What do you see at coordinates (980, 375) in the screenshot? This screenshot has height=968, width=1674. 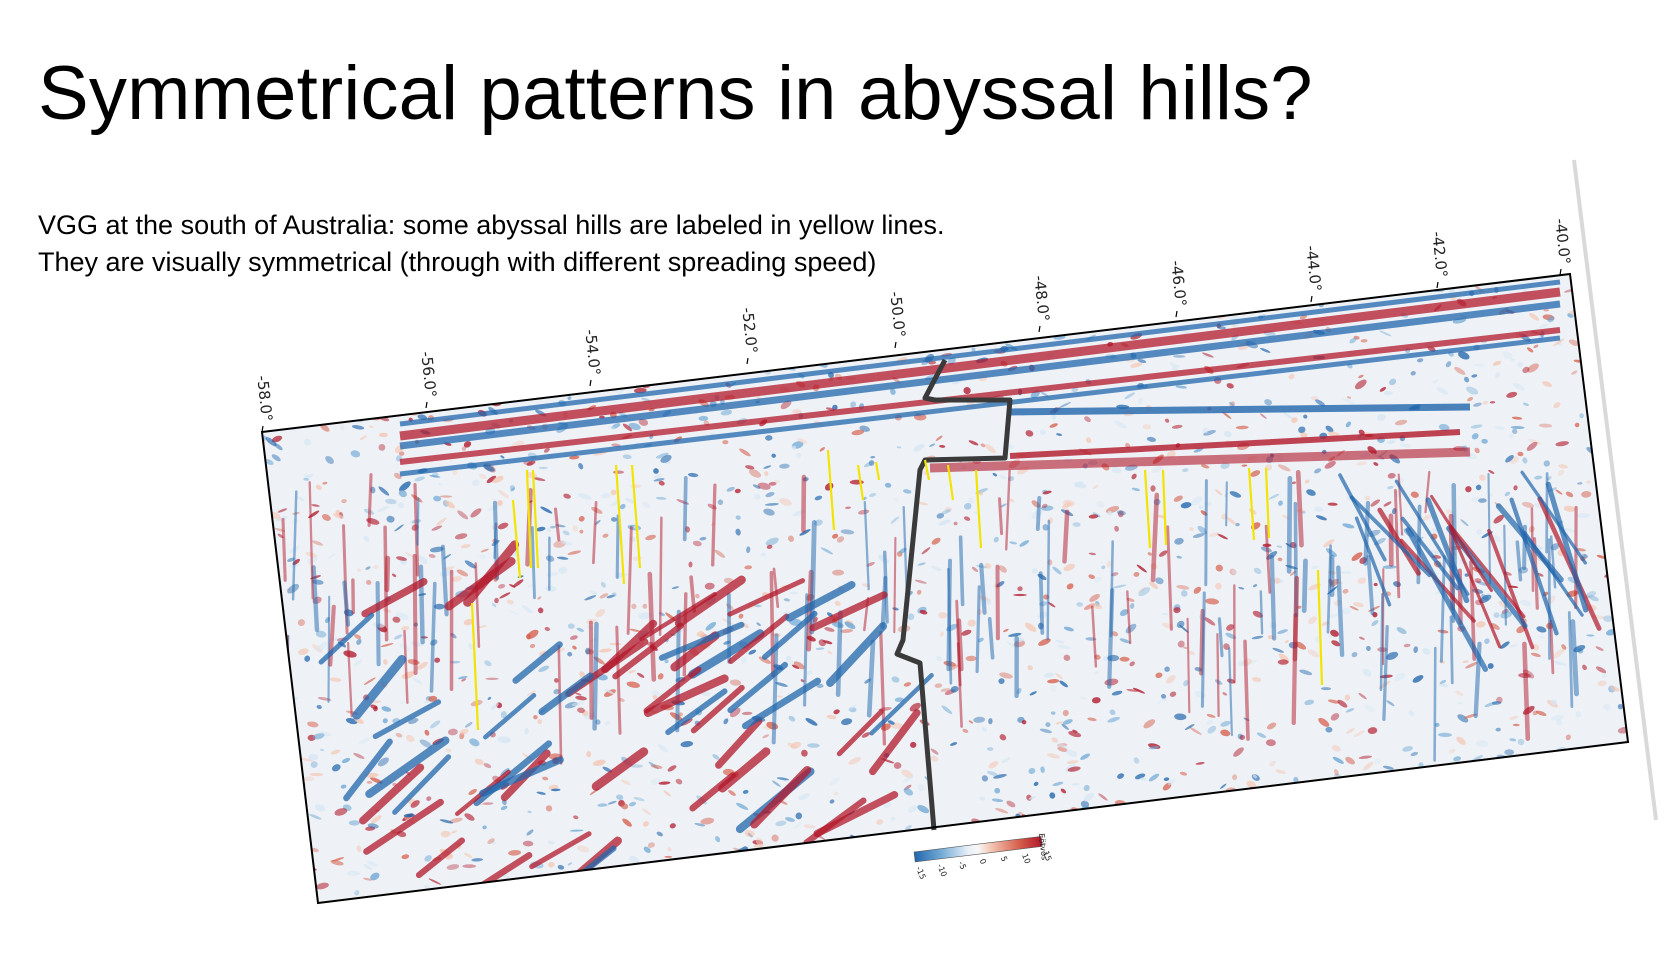 I see `ridge-line` at bounding box center [980, 375].